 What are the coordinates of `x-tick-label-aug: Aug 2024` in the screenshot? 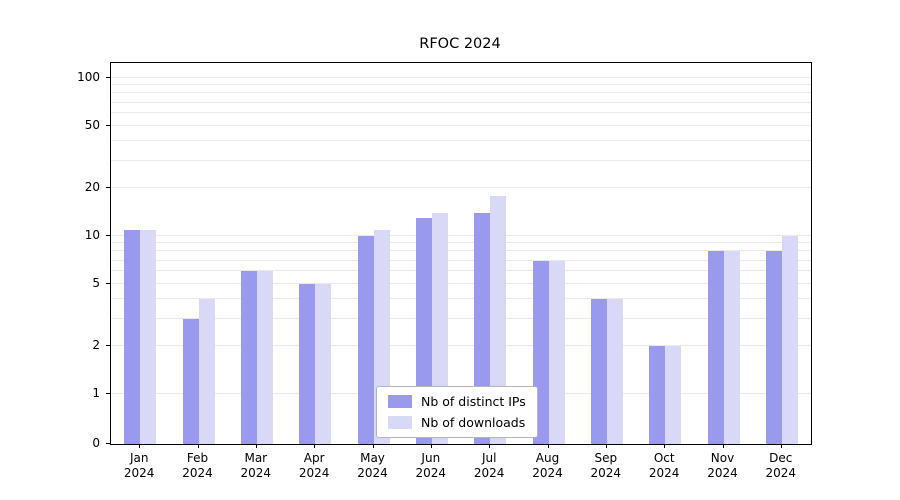 It's located at (548, 466).